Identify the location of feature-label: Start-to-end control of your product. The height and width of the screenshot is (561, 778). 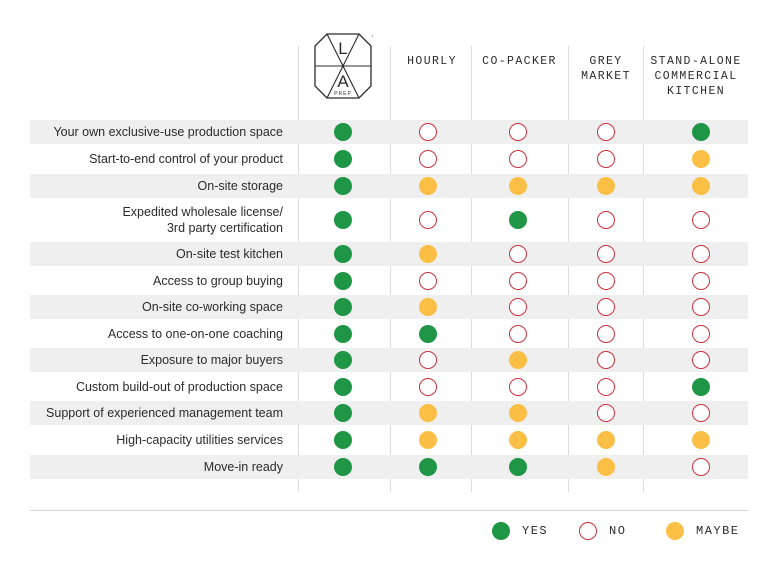
(186, 159).